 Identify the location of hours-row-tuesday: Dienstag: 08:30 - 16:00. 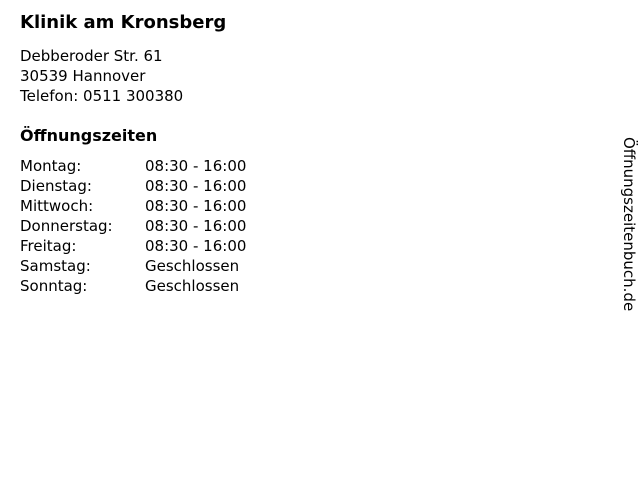
(133, 186).